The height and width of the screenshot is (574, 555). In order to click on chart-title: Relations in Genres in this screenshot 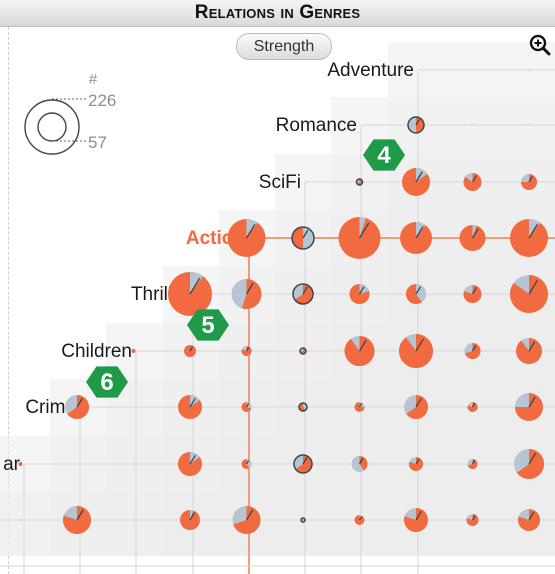, I will do `click(277, 12)`.